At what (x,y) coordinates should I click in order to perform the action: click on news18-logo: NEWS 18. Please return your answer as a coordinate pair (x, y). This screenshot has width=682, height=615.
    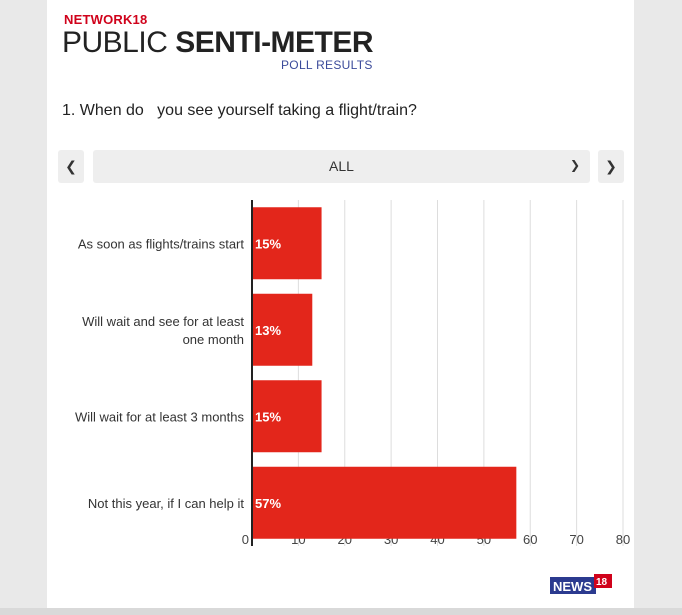
    Looking at the image, I should click on (581, 584).